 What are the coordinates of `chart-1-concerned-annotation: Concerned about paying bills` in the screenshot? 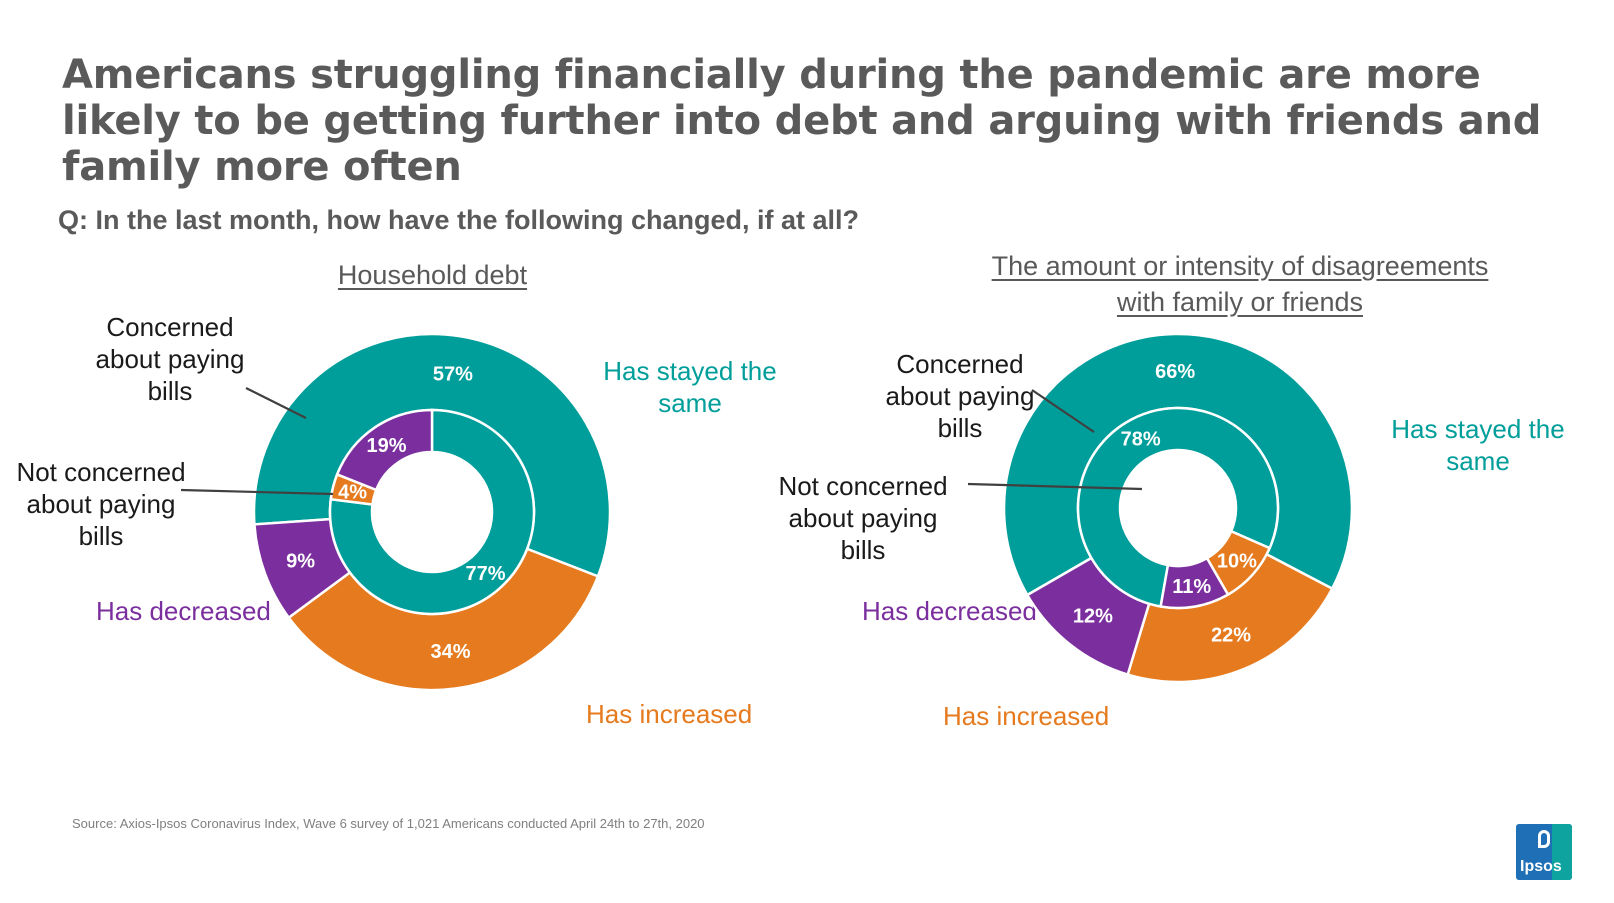 It's located at (170, 359).